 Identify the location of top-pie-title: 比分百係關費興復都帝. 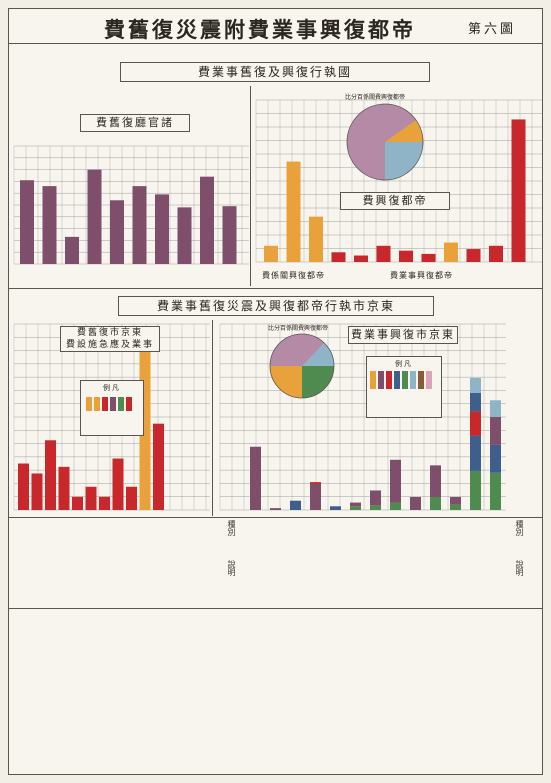
(375, 97).